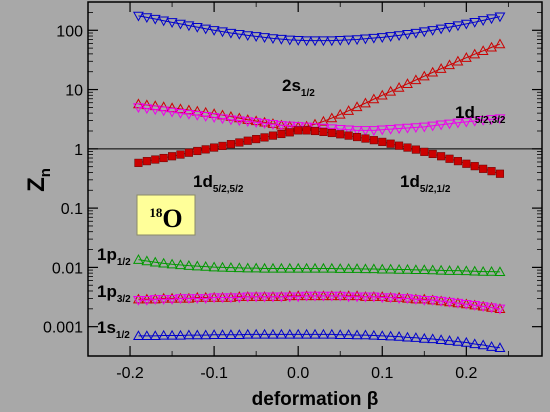 This screenshot has height=412, width=550. What do you see at coordinates (107, 254) in the screenshot?
I see `state-label-main: 1p` at bounding box center [107, 254].